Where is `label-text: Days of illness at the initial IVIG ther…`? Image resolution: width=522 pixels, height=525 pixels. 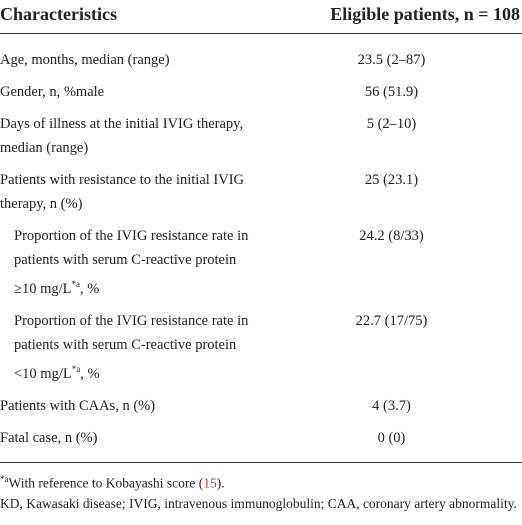 label-text: Days of illness at the initial IVIG ther… is located at coordinates (122, 136).